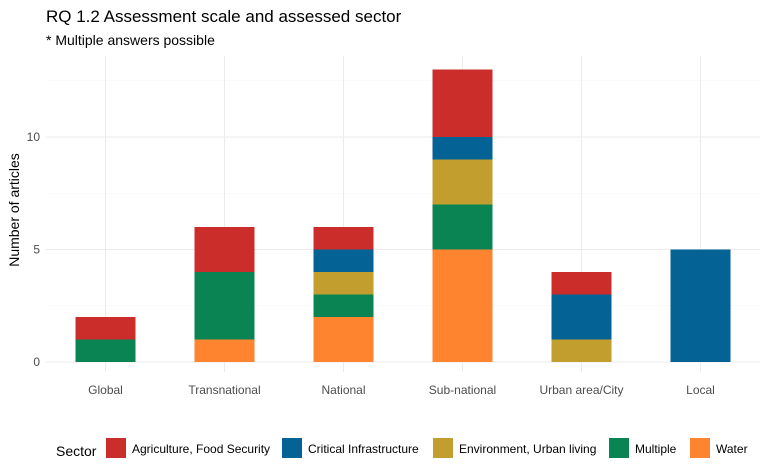 Image resolution: width=768 pixels, height=474 pixels. Describe the element at coordinates (105, 390) in the screenshot. I see `x-tick-label: Global` at that location.